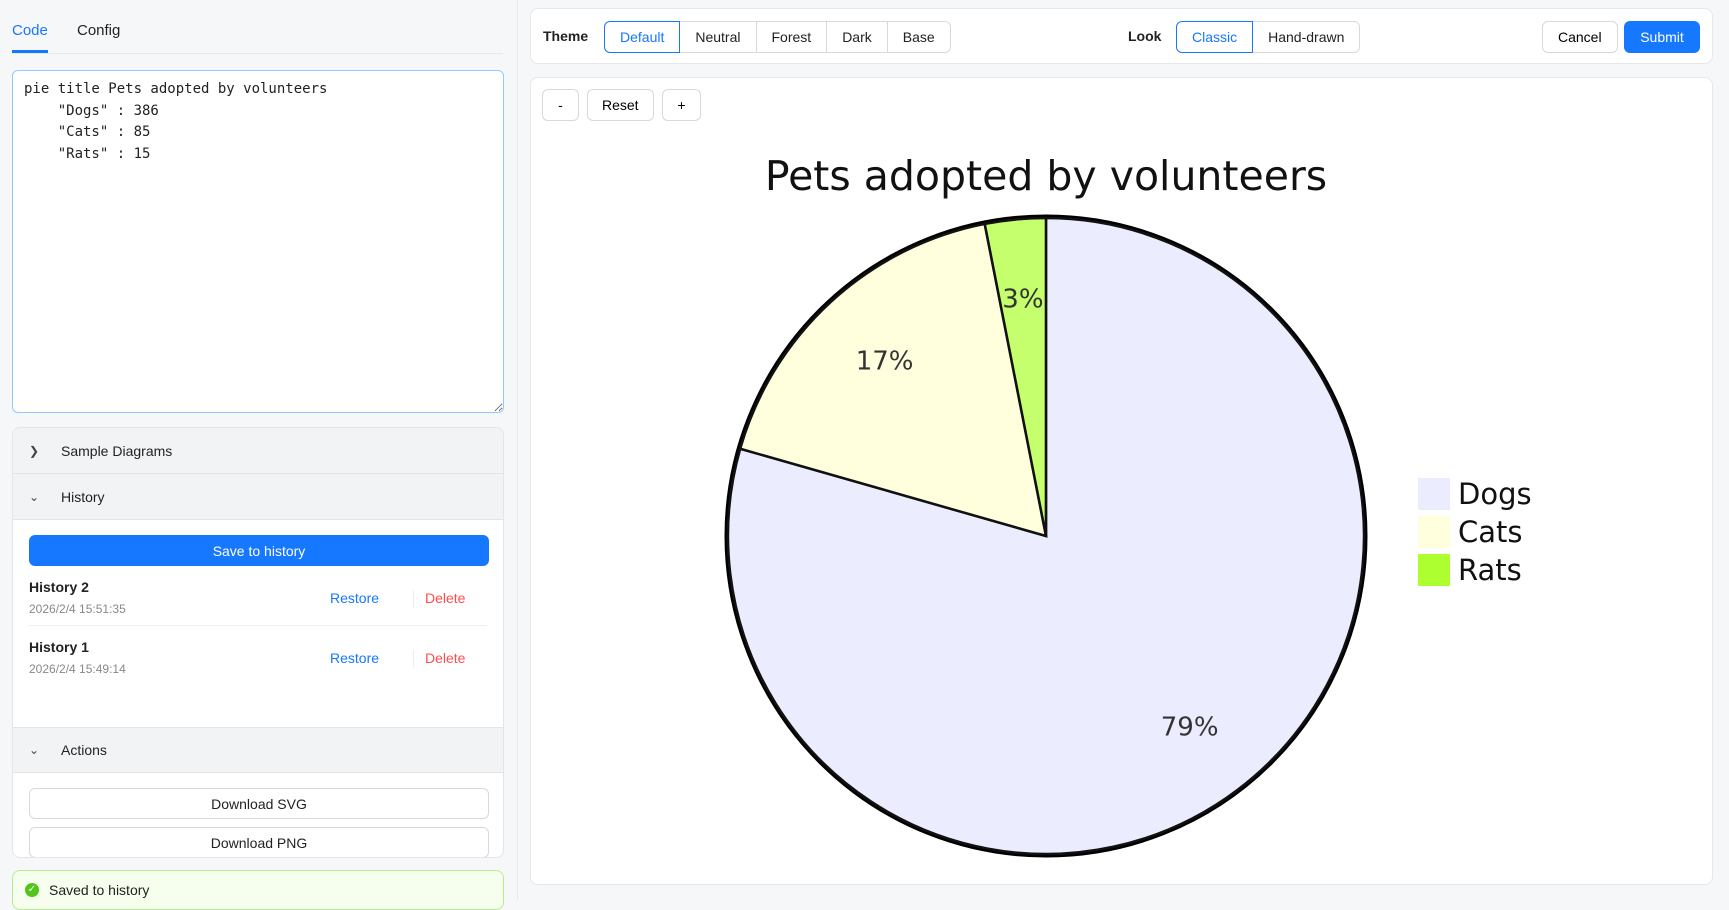  I want to click on theme-selector: Default Neutral Forest Dark Base, so click(777, 37).